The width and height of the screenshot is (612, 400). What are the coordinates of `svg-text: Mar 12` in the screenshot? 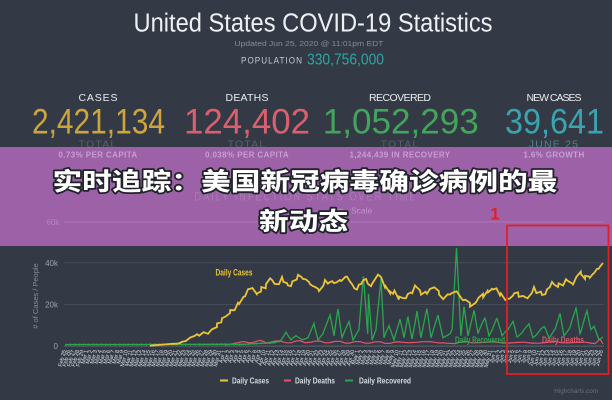 It's located at (134, 358).